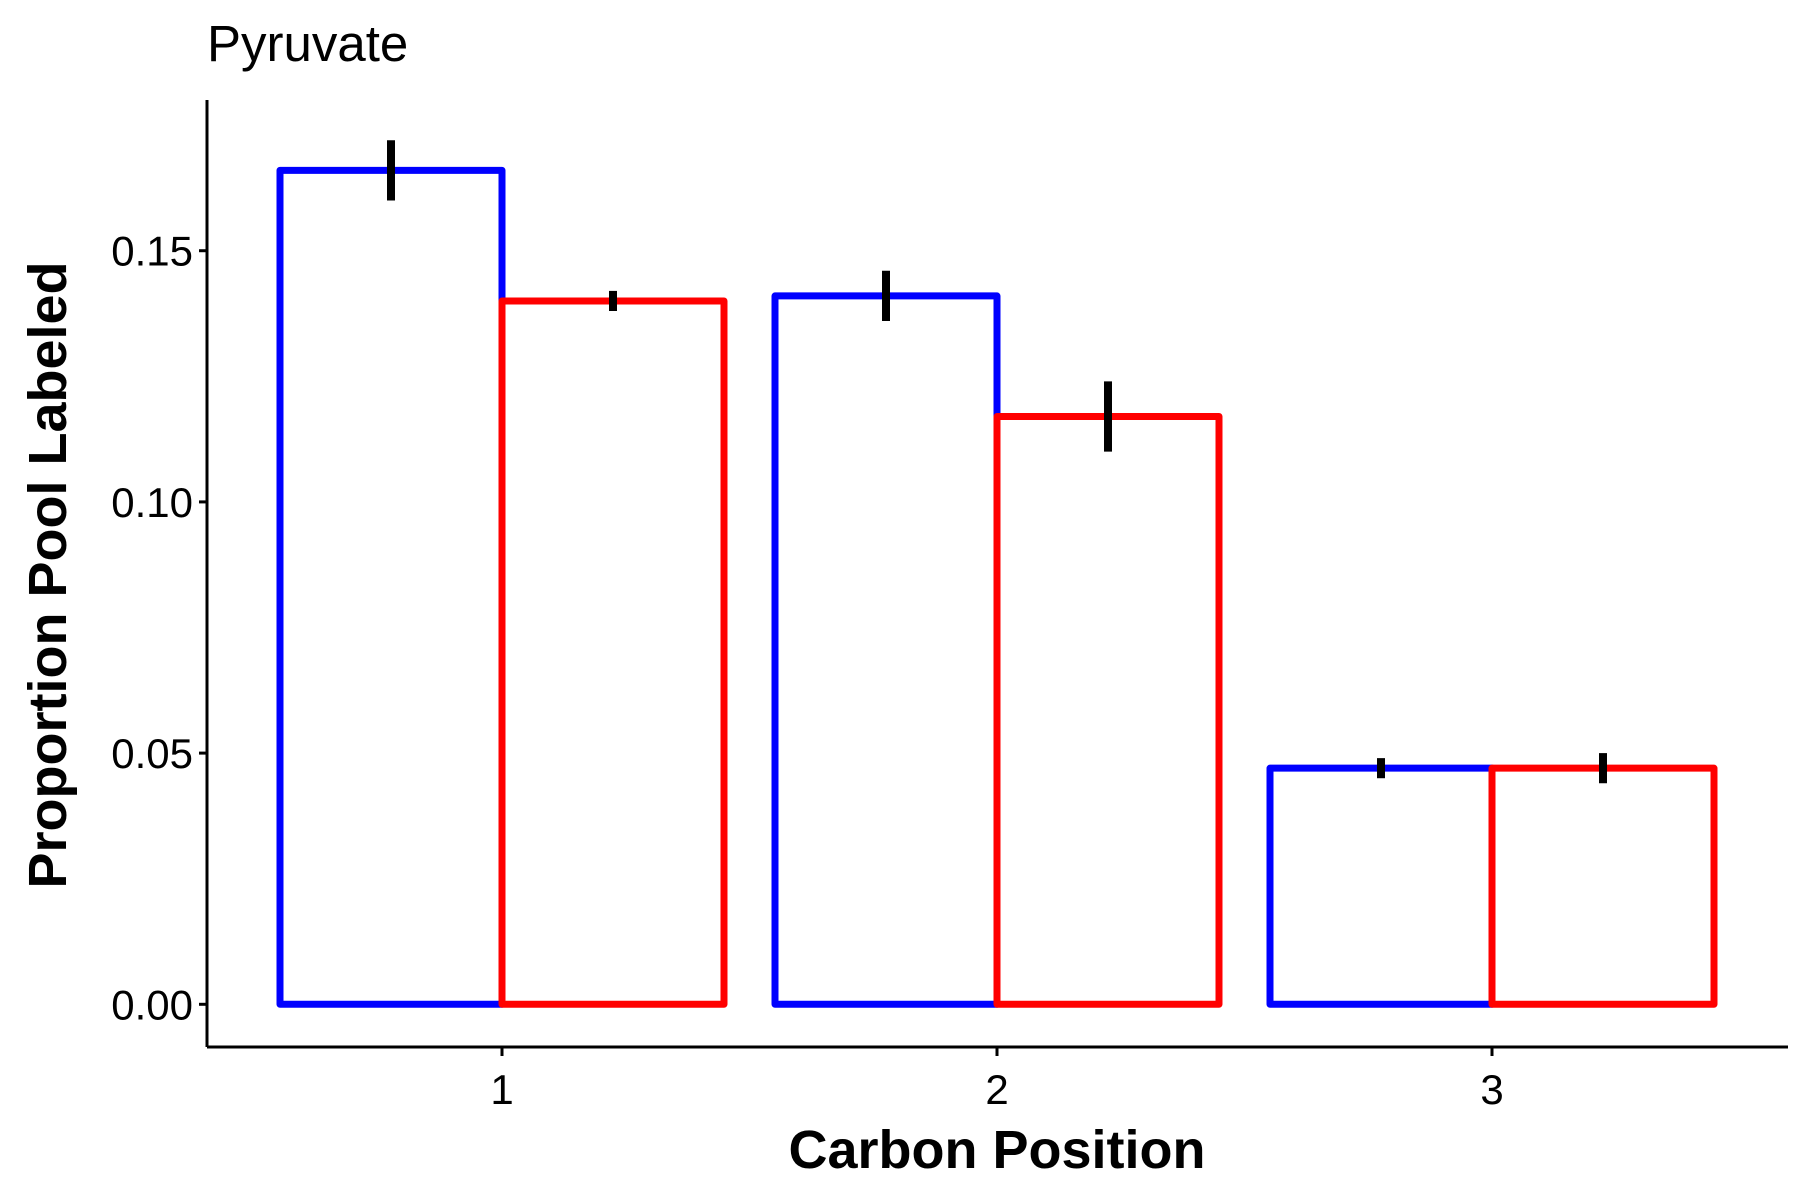 This screenshot has width=1800, height=1200. I want to click on x-axis-ticks: 1 2 3, so click(997, 1080).